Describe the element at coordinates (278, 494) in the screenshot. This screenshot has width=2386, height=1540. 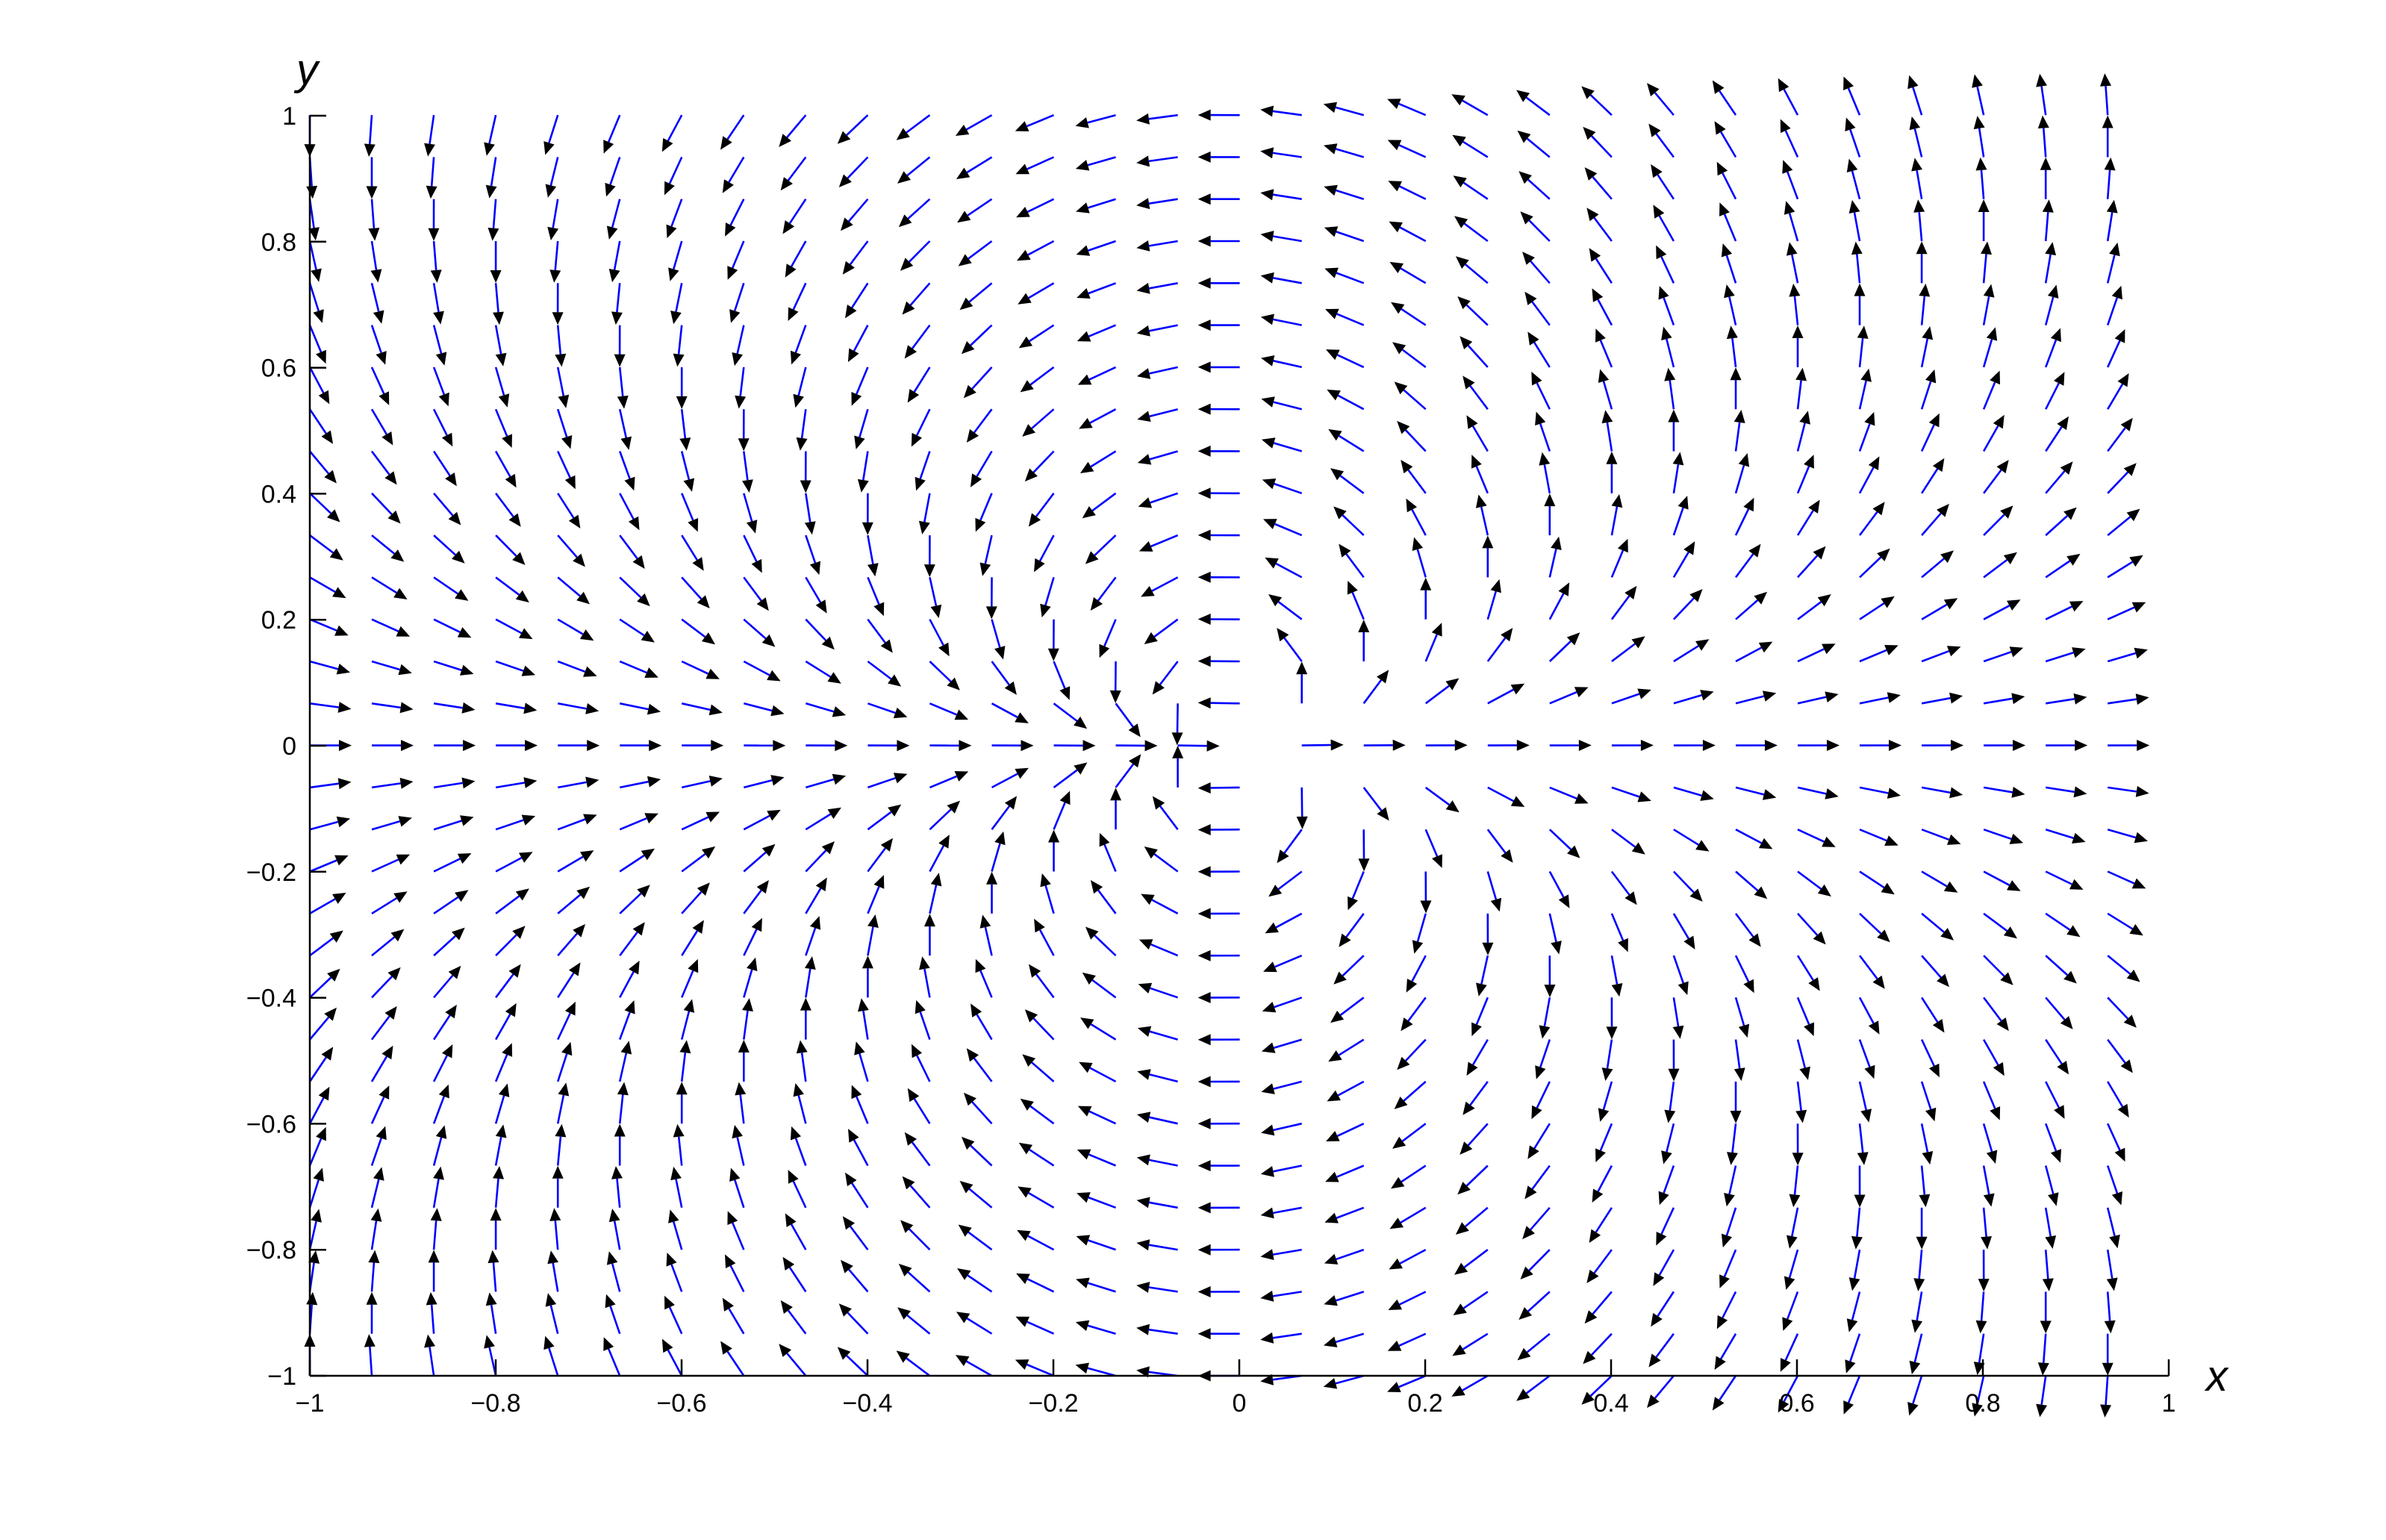
I see `y-tick-label: 0.4` at that location.